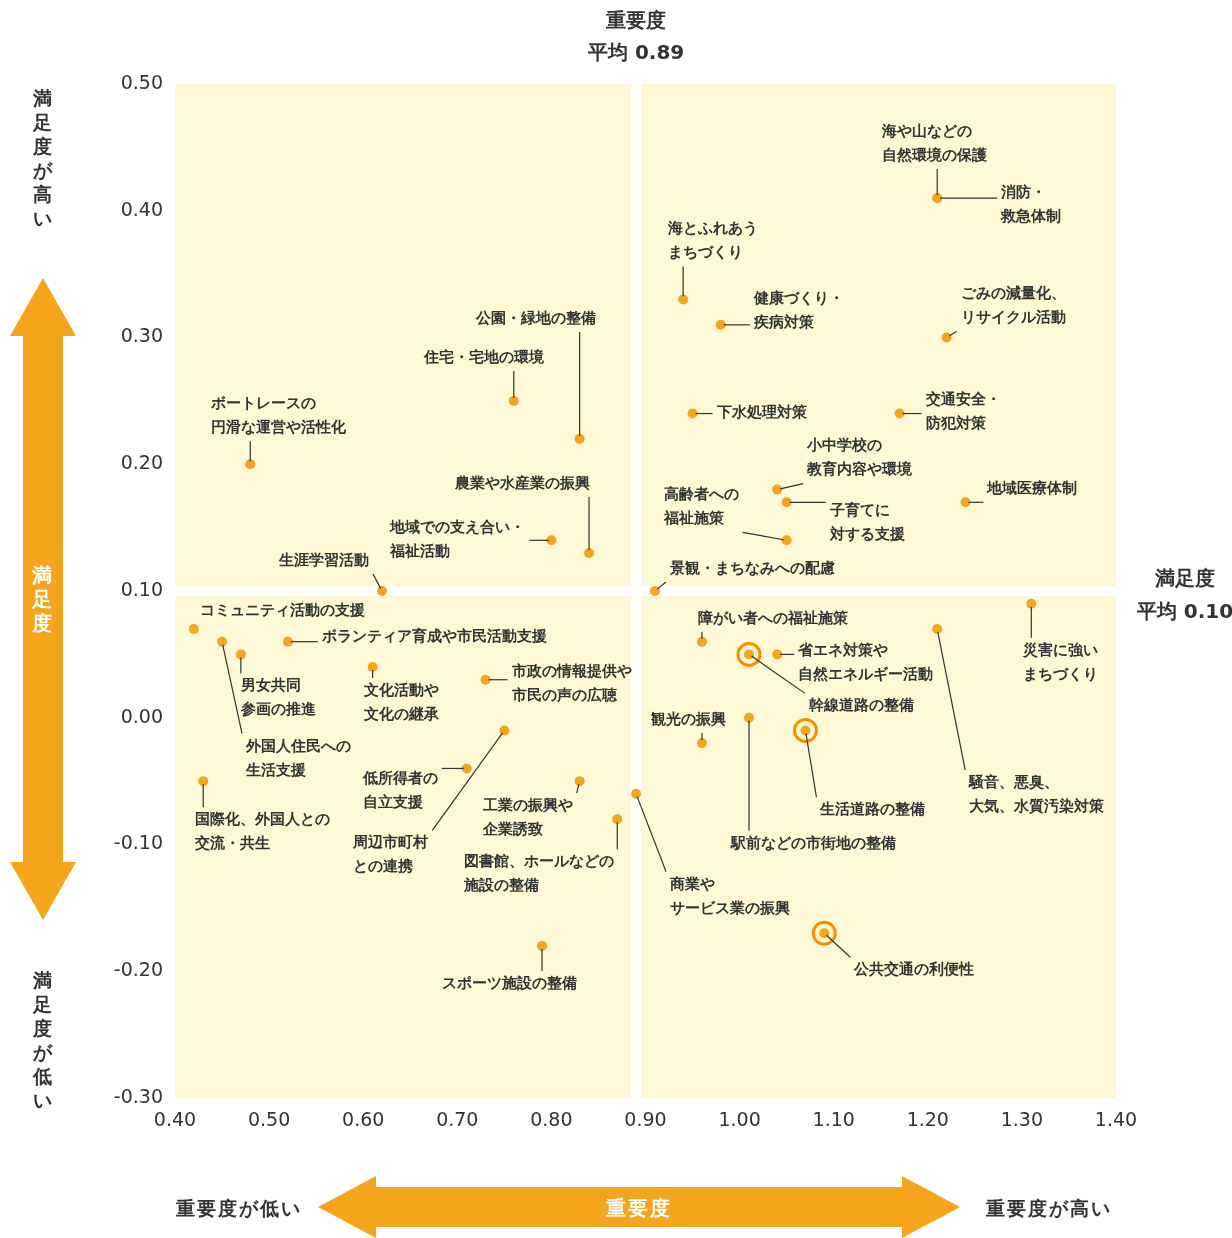 This screenshot has width=1232, height=1238. Describe the element at coordinates (713, 240) in the screenshot. I see `annotation: 海とふれあうまちづくり` at that location.